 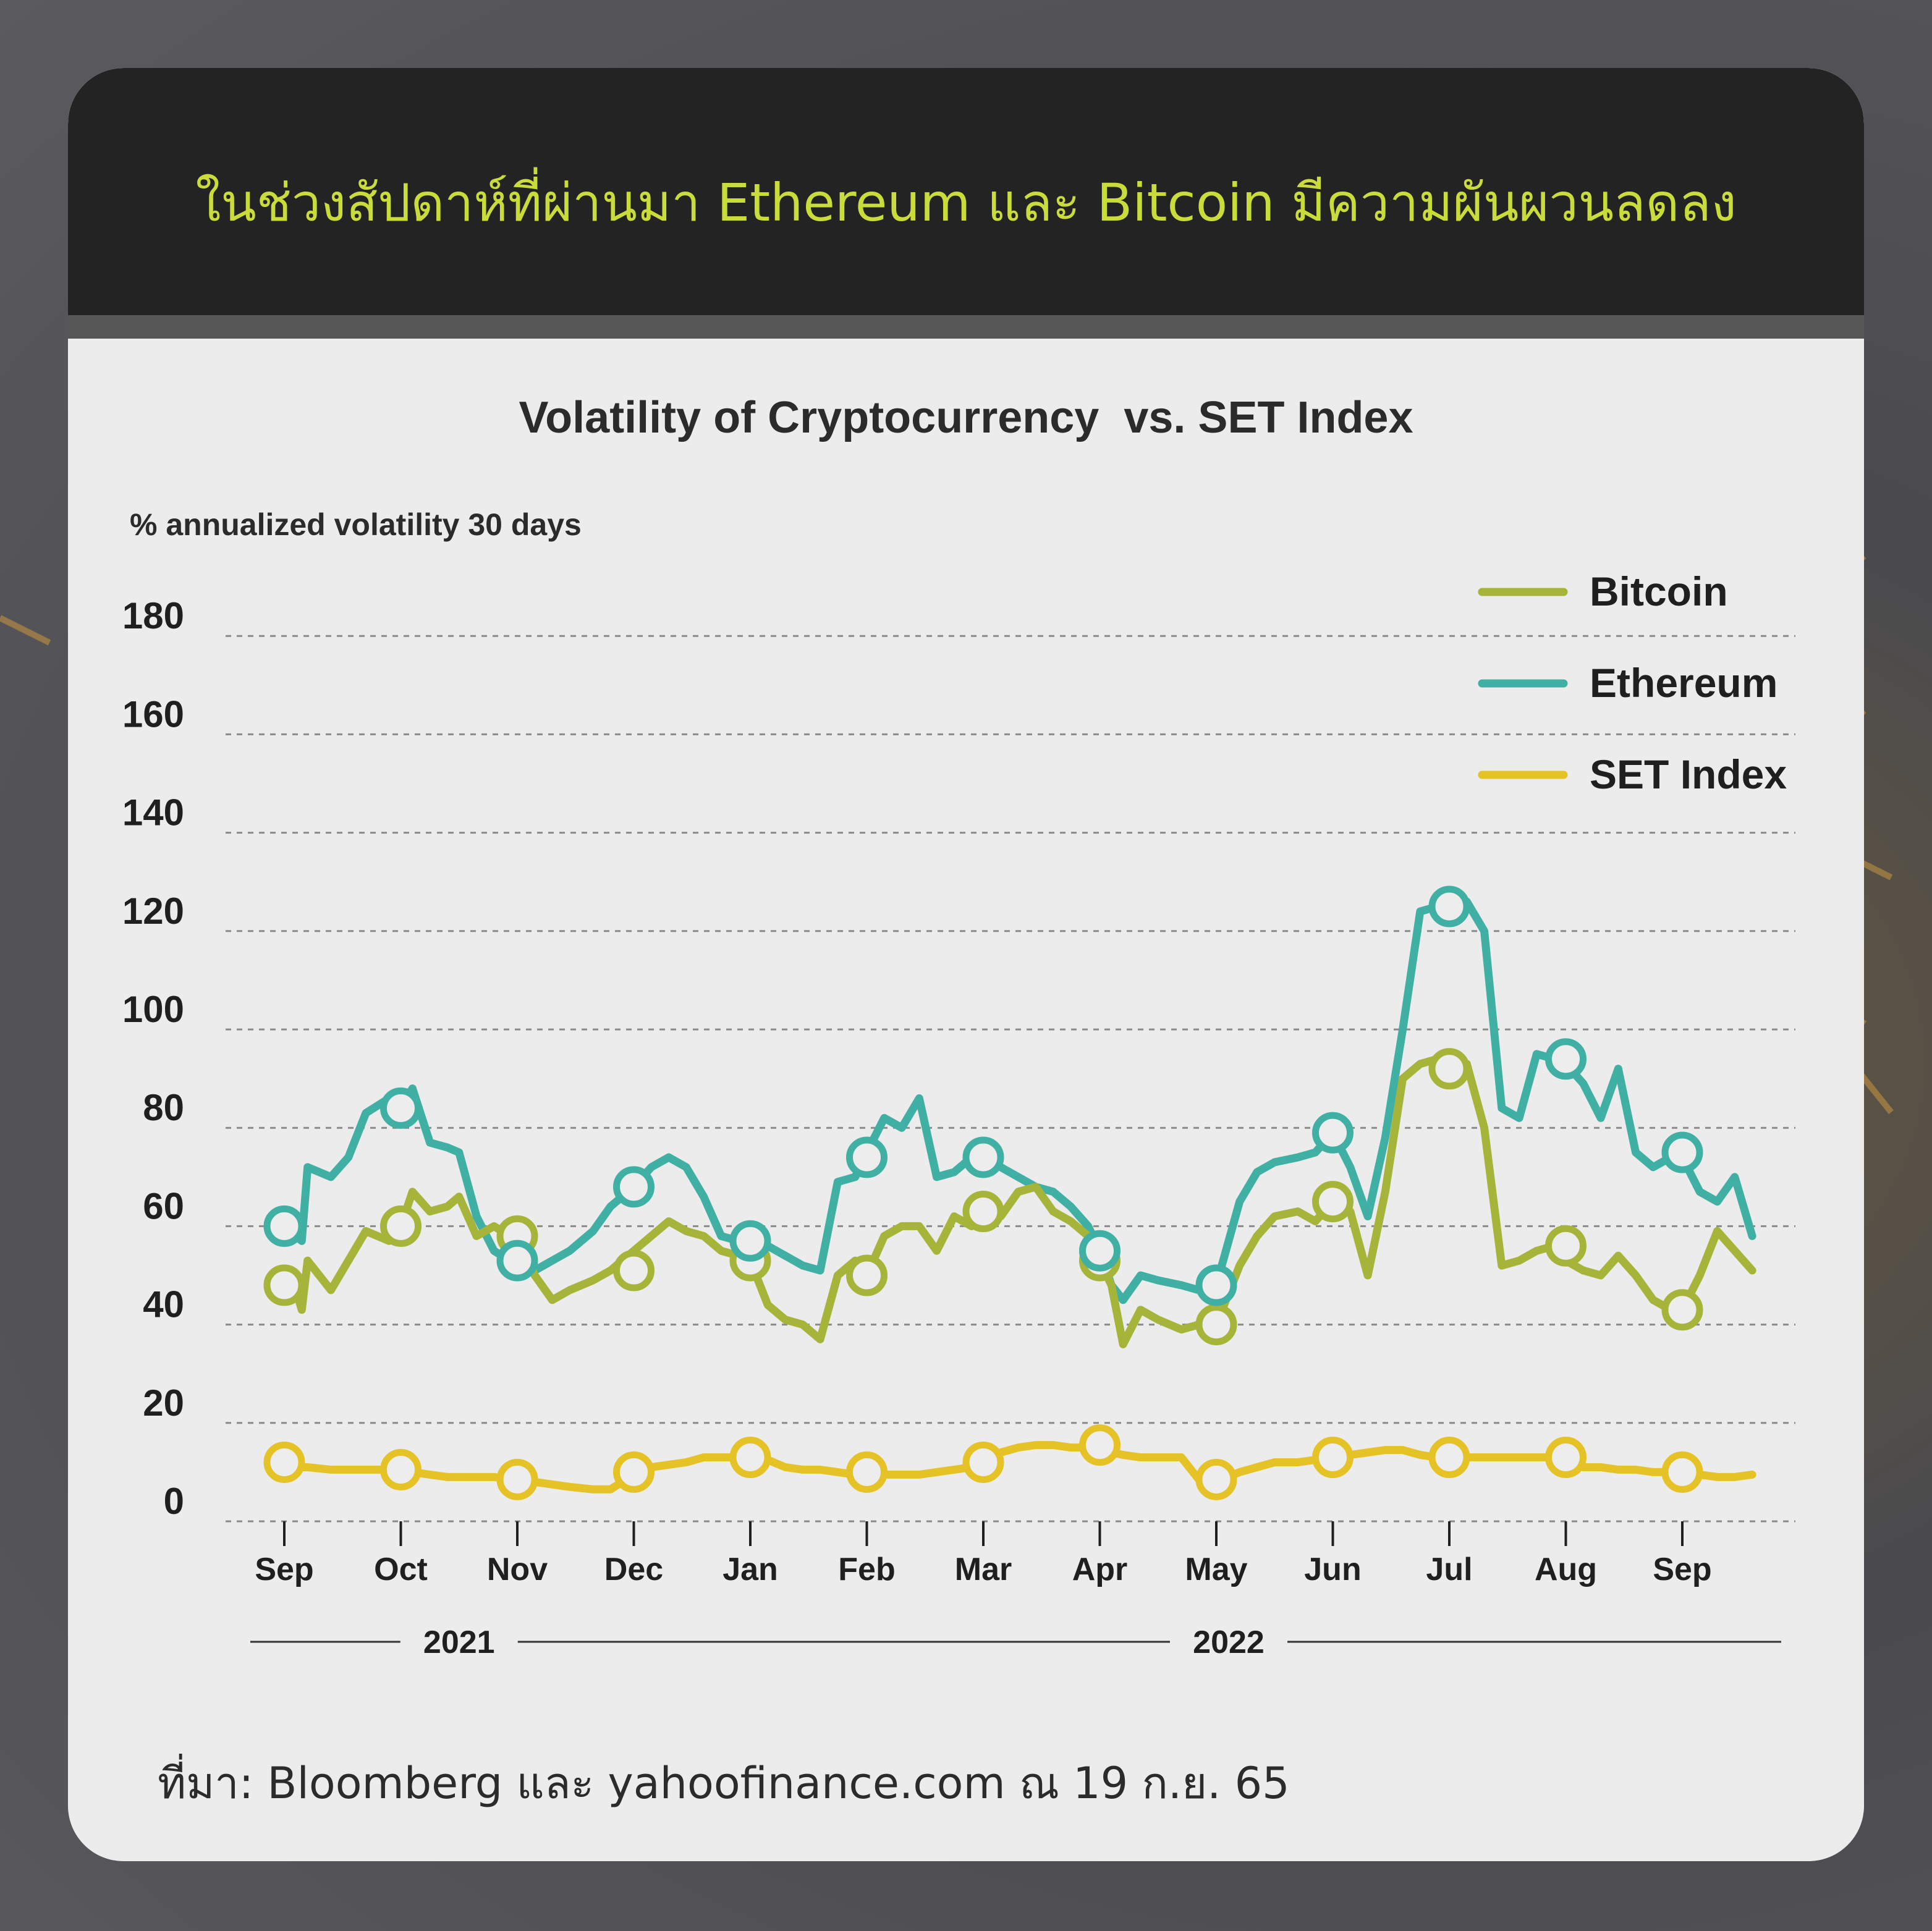 What do you see at coordinates (459, 1642) in the screenshot?
I see `year-label-2021: 2021` at bounding box center [459, 1642].